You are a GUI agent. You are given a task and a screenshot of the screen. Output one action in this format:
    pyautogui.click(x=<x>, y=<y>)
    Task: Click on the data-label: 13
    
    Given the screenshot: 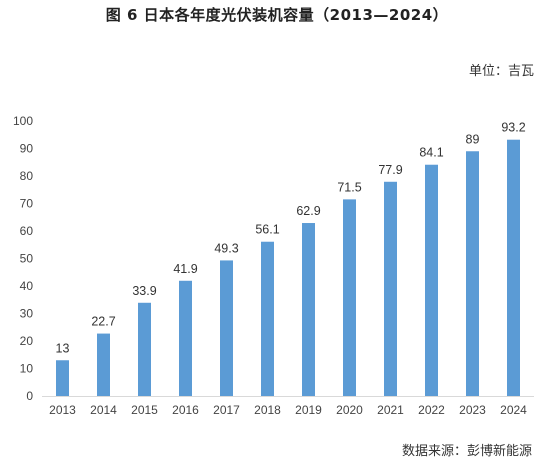 What is the action you would take?
    pyautogui.click(x=63, y=348)
    